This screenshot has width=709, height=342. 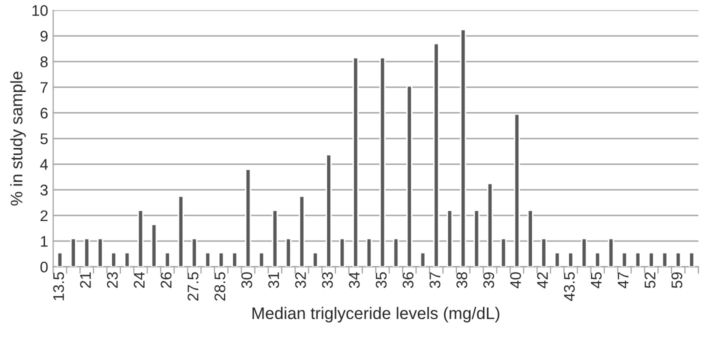 What do you see at coordinates (18, 139) in the screenshot?
I see `y-axis-title: % in study sample` at bounding box center [18, 139].